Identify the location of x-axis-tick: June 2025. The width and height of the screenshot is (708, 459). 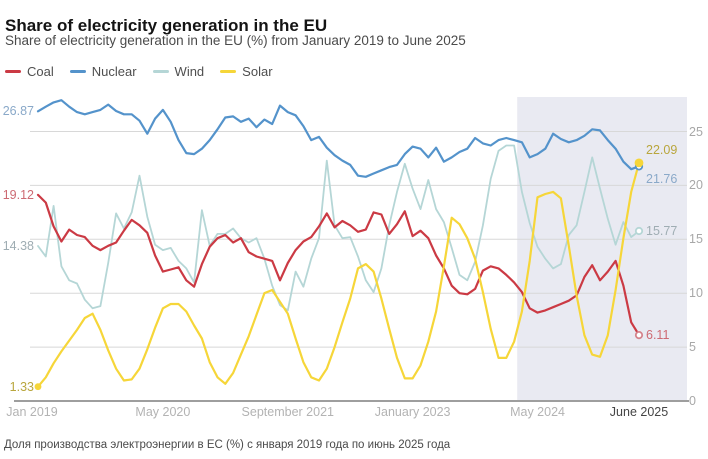
(639, 412).